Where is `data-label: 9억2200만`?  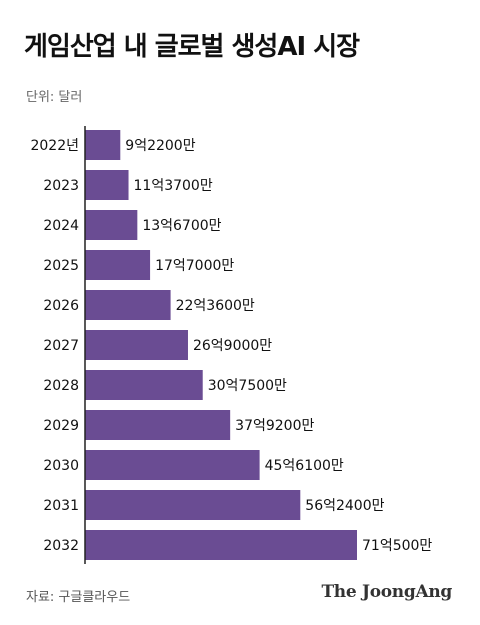
data-label: 9억2200만 is located at coordinates (160, 146).